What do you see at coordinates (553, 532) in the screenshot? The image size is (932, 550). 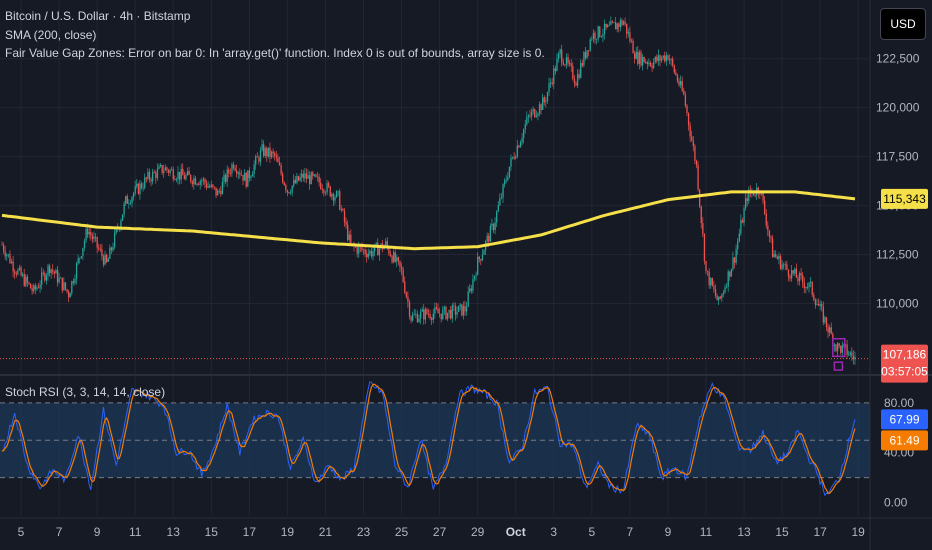 I see `time-tick-label: 3` at bounding box center [553, 532].